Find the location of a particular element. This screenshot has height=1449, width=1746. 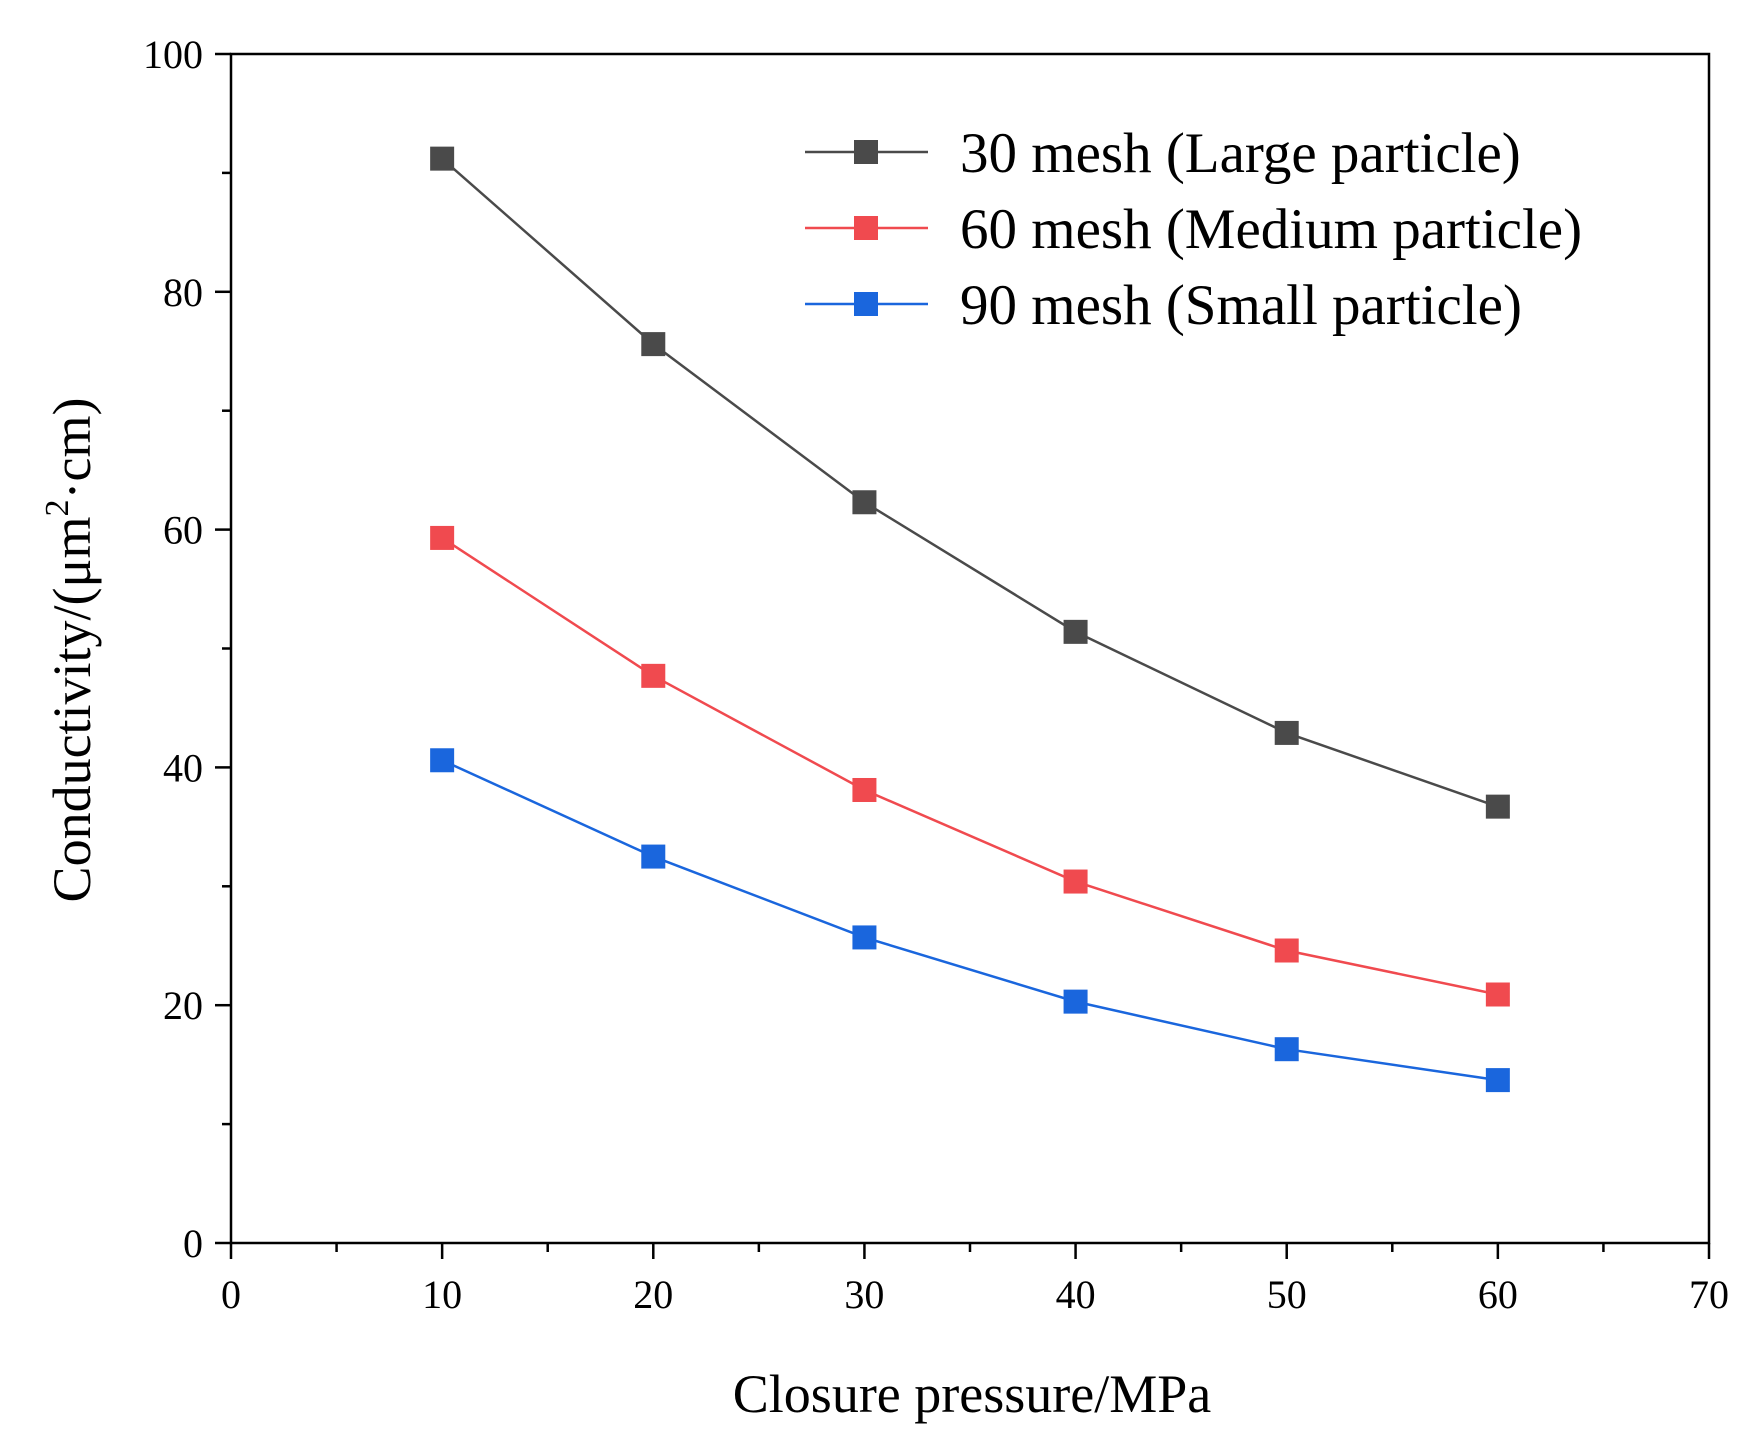

x-tick-label: 30 is located at coordinates (864, 1294).